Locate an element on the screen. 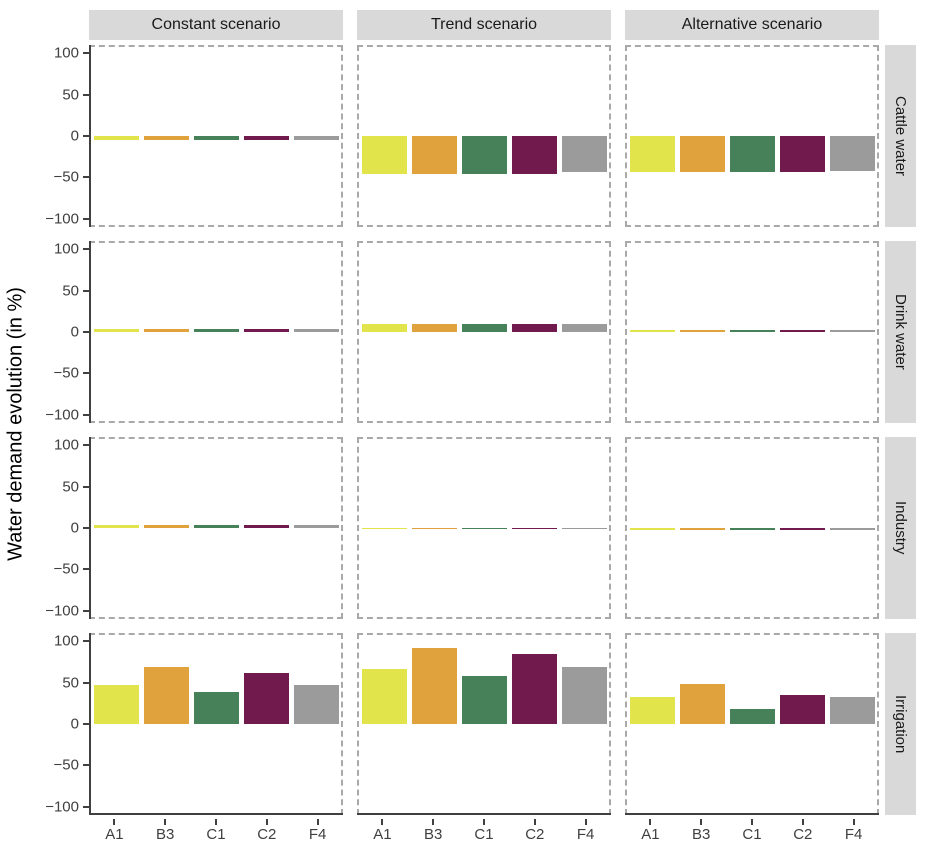  y-axis-labels-industry: 100 50 0 −50 −100 is located at coordinates (59, 528).